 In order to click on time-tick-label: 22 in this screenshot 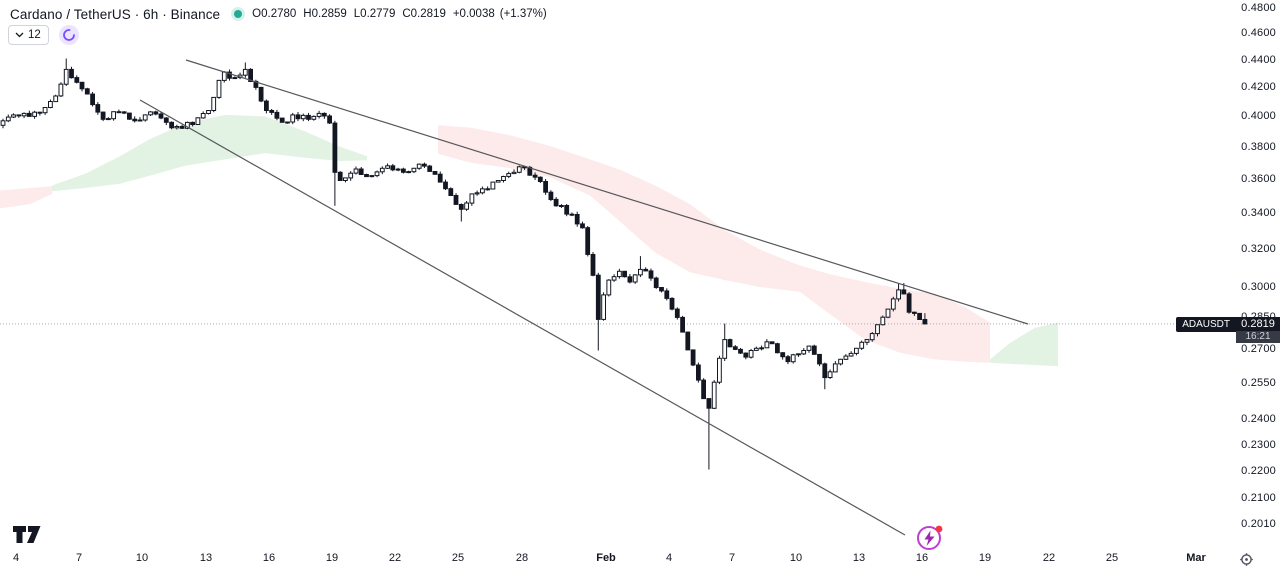, I will do `click(395, 558)`.